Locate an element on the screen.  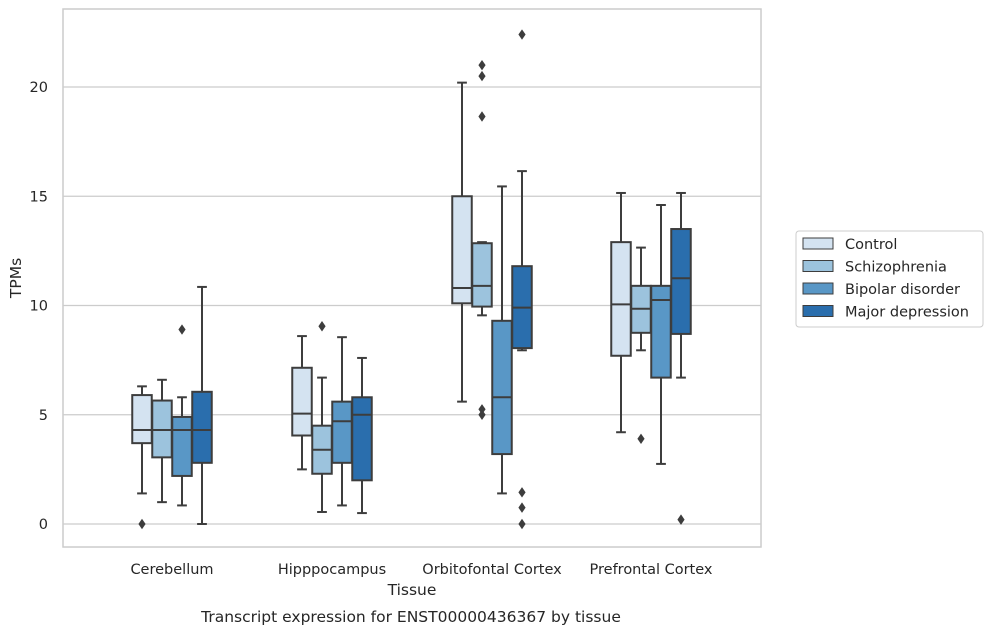
x-tick-label: Prefrontal Cortex is located at coordinates (651, 570).